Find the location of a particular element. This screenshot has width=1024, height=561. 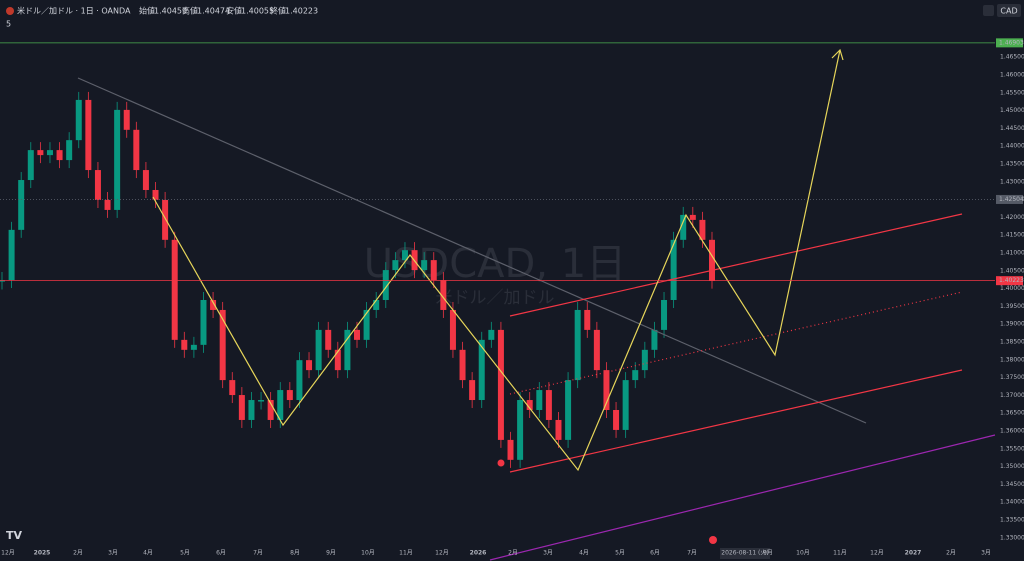

y-tick-label: 1.45500 is located at coordinates (1012, 92).